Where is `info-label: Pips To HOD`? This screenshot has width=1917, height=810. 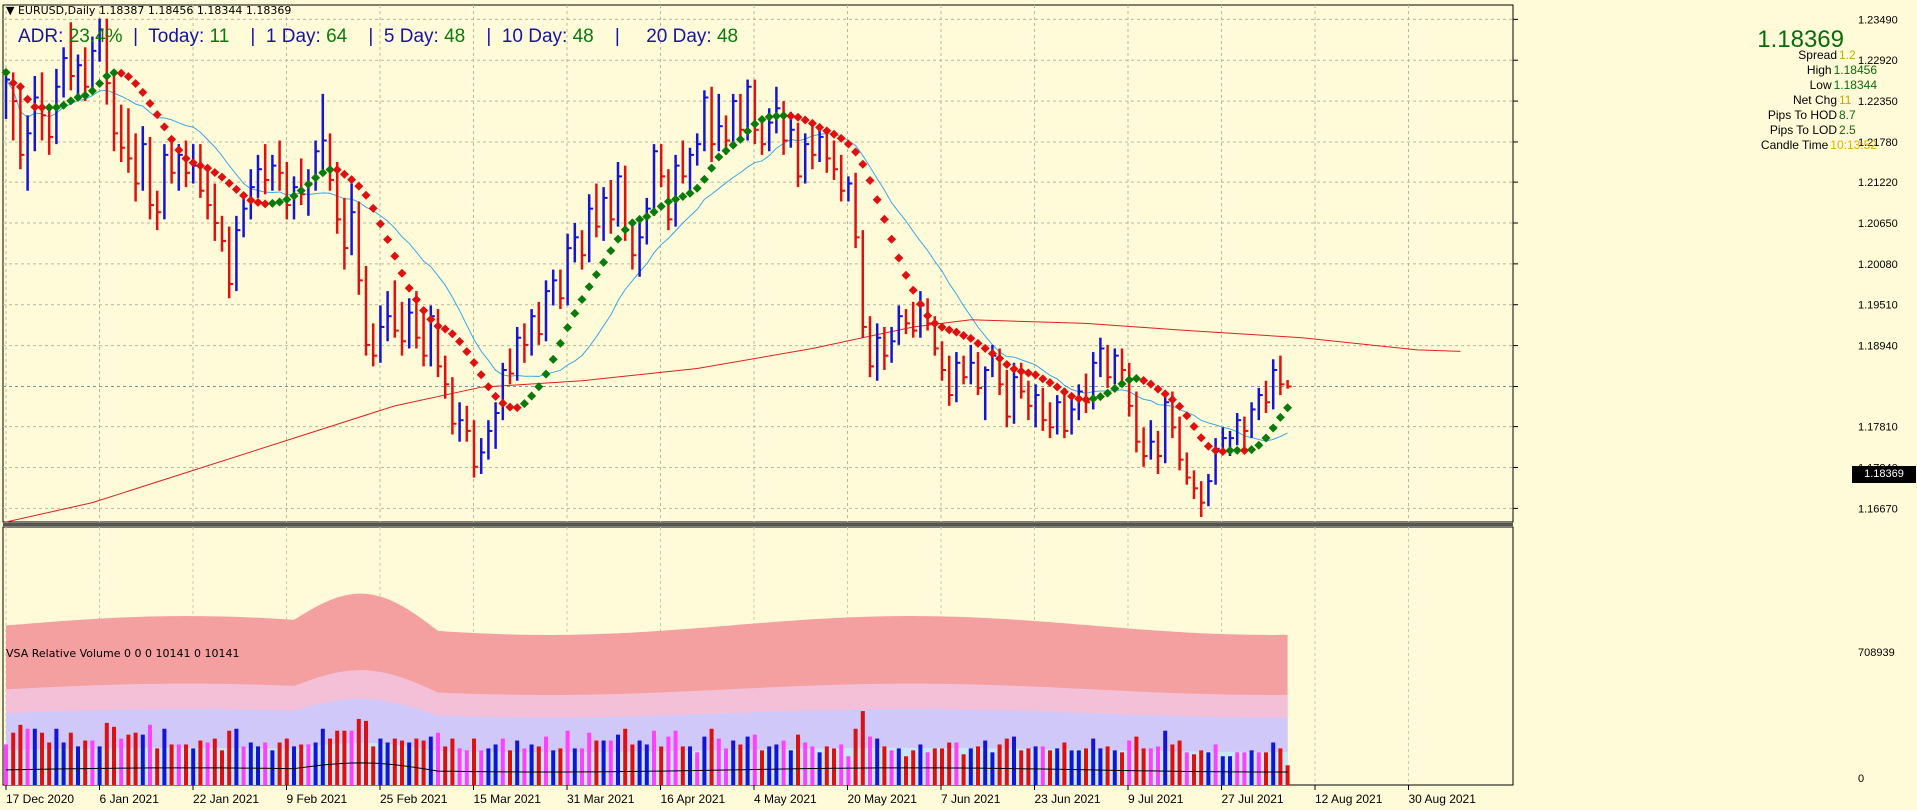
info-label: Pips To HOD is located at coordinates (1802, 115).